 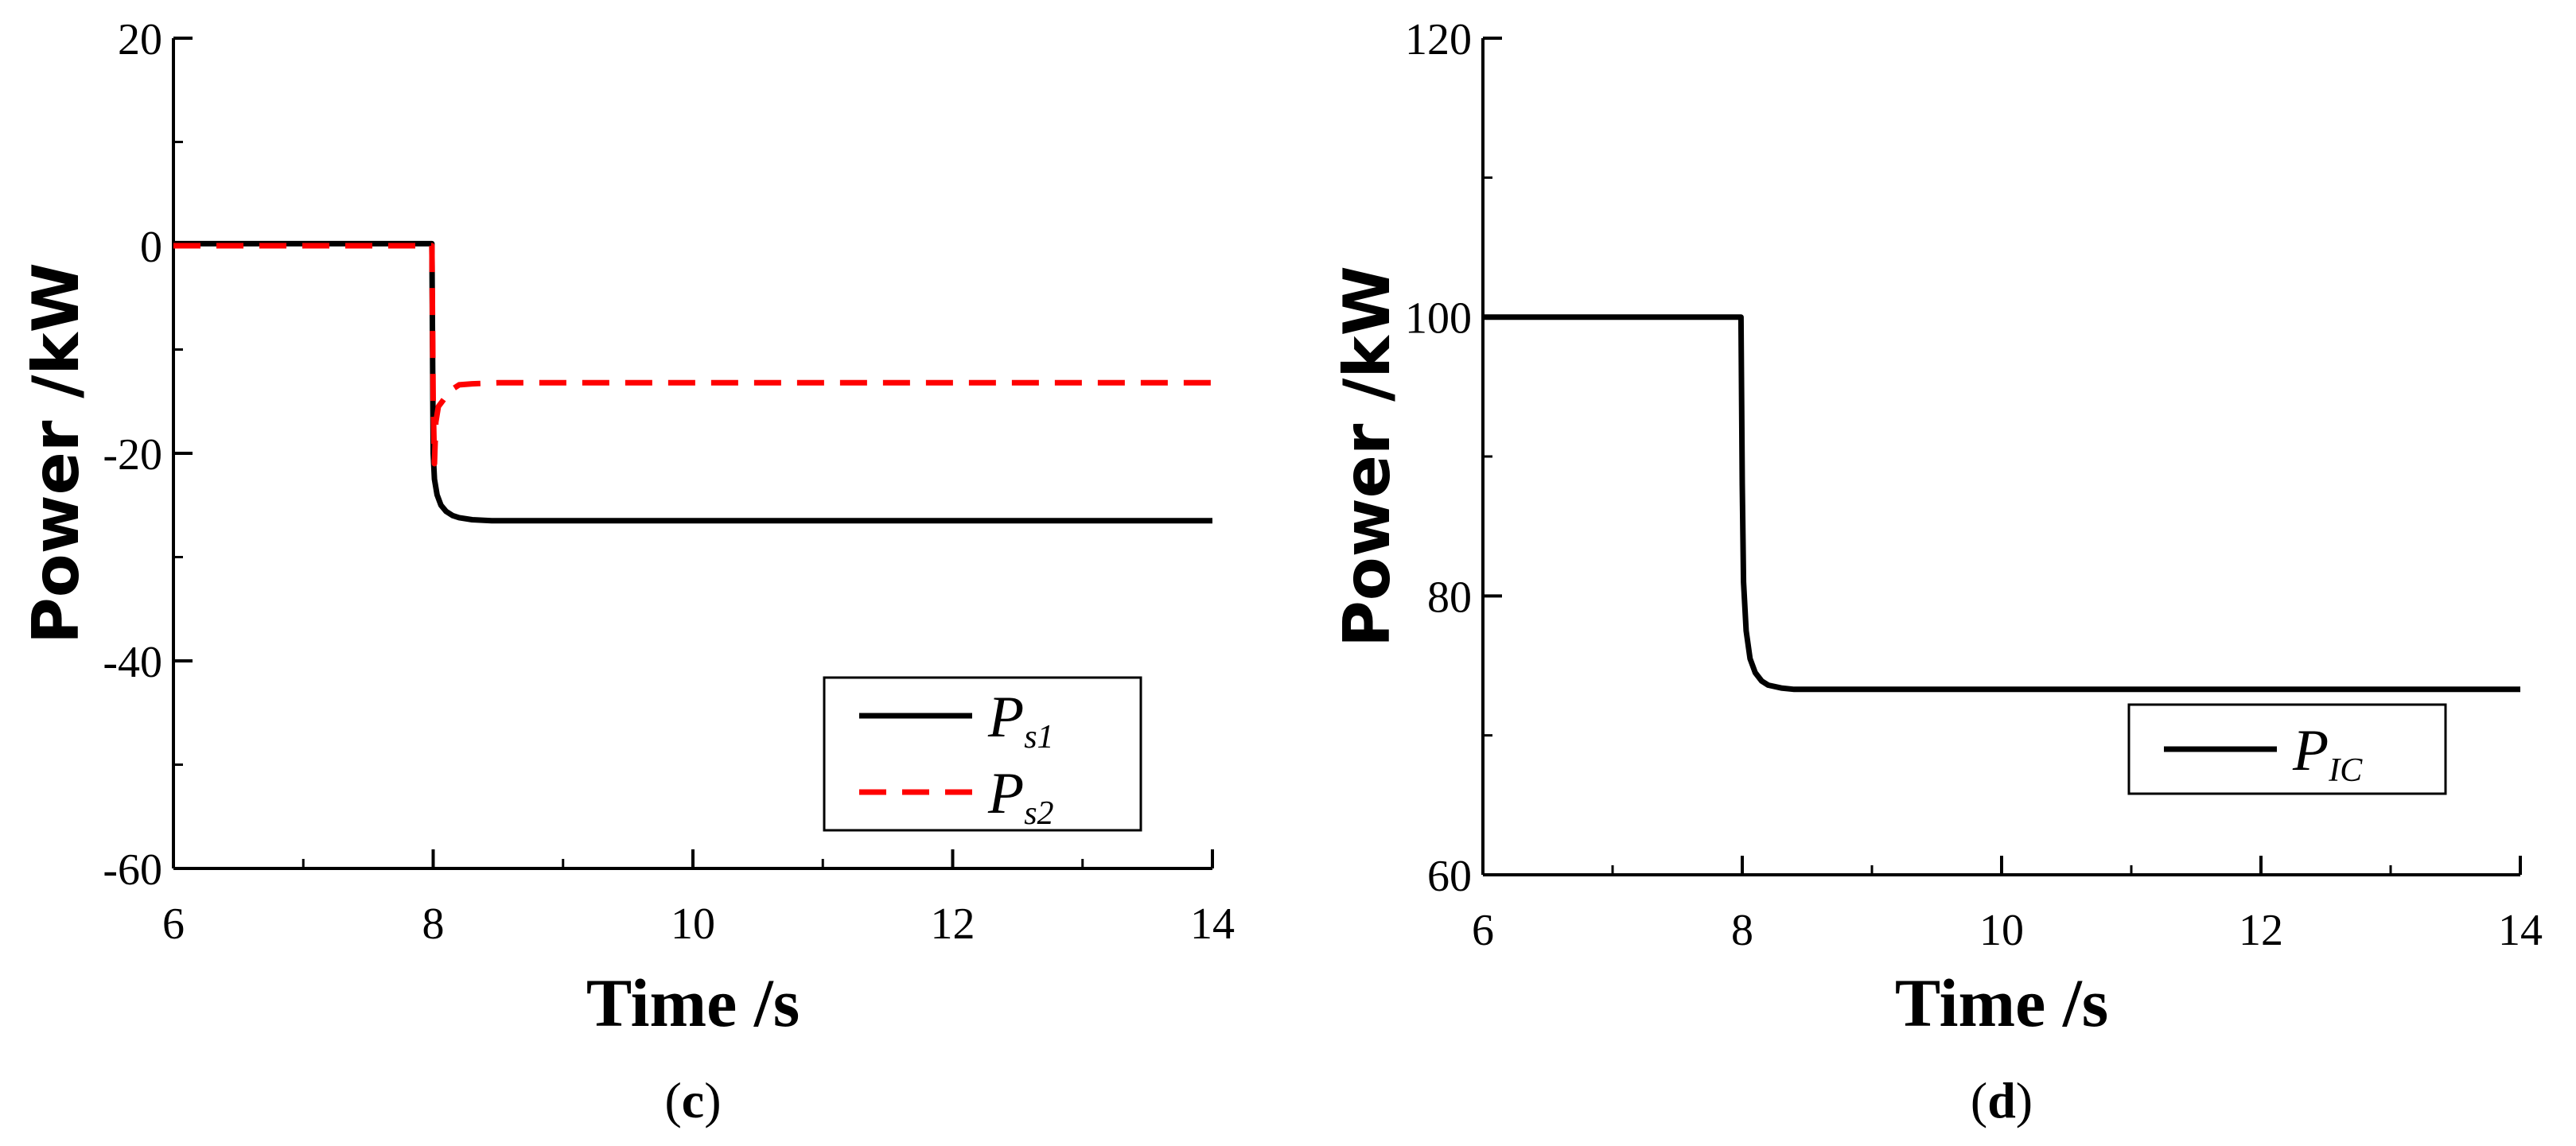 What do you see at coordinates (1450, 876) in the screenshot?
I see `y-tick-label: 60` at bounding box center [1450, 876].